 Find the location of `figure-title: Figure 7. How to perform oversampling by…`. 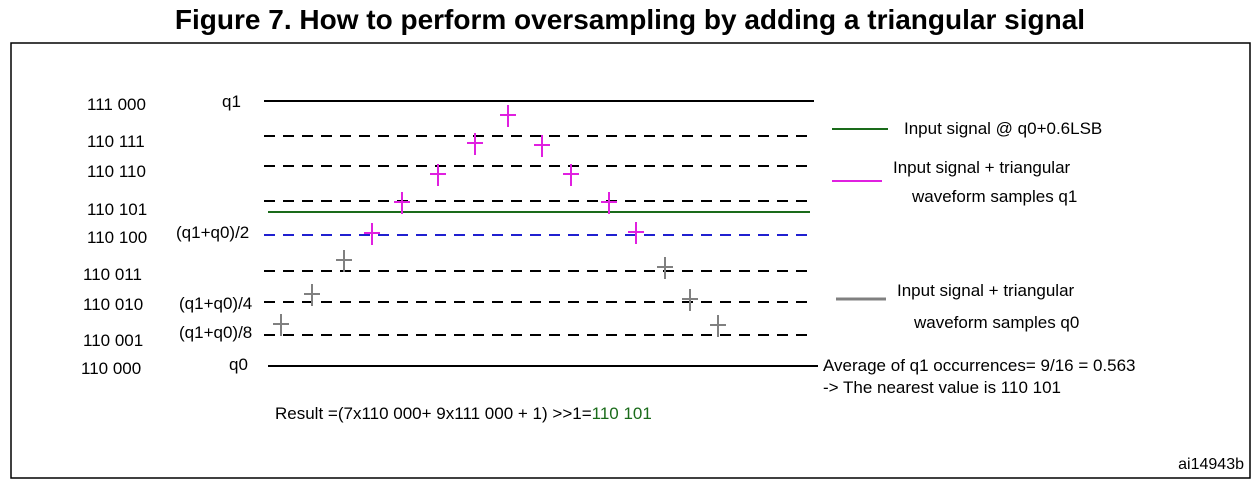

figure-title: Figure 7. How to perform oversampling by… is located at coordinates (630, 19).